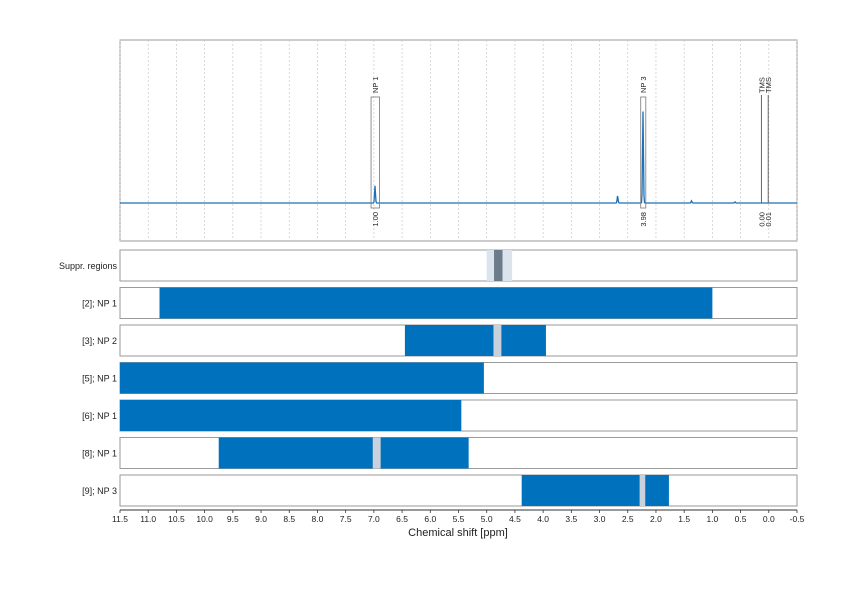 The width and height of the screenshot is (842, 595). I want to click on region-row-2: [5]; NP 1, so click(440, 378).